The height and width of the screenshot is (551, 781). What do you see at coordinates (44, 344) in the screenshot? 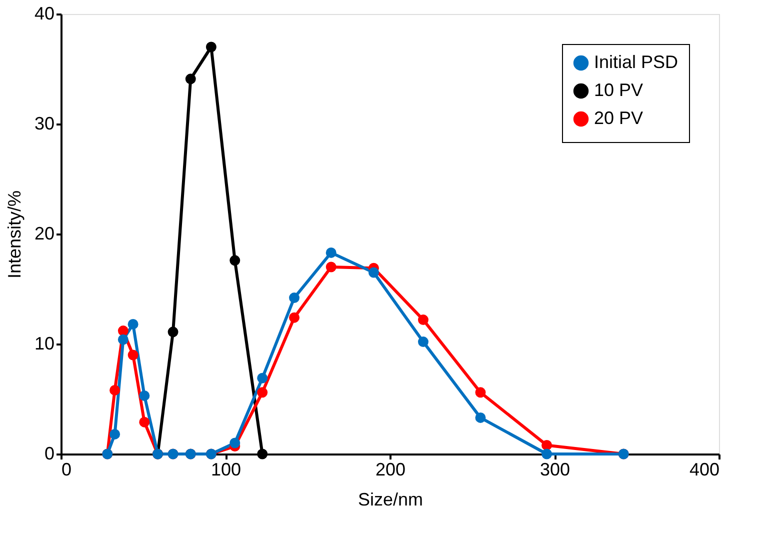
I see `y-tick-label: 10` at bounding box center [44, 344].